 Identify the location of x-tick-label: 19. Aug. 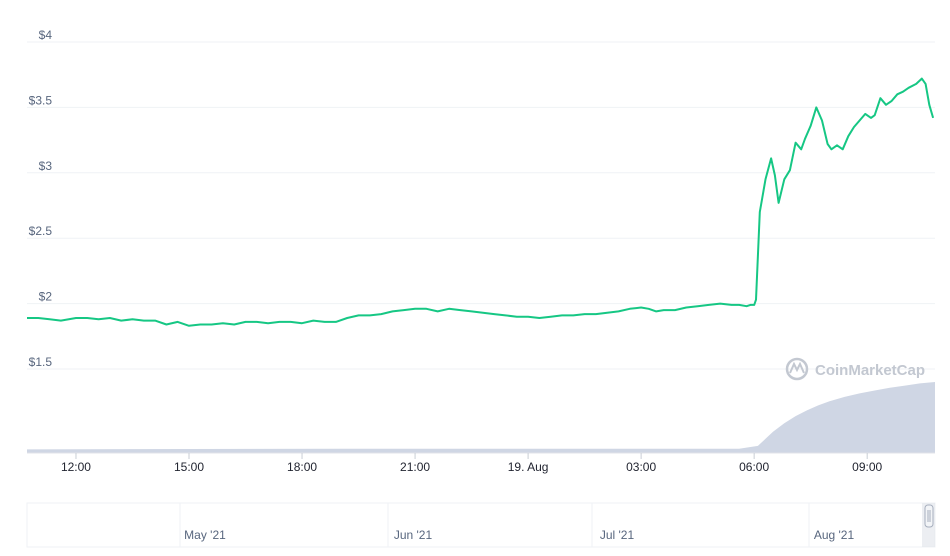
(528, 467).